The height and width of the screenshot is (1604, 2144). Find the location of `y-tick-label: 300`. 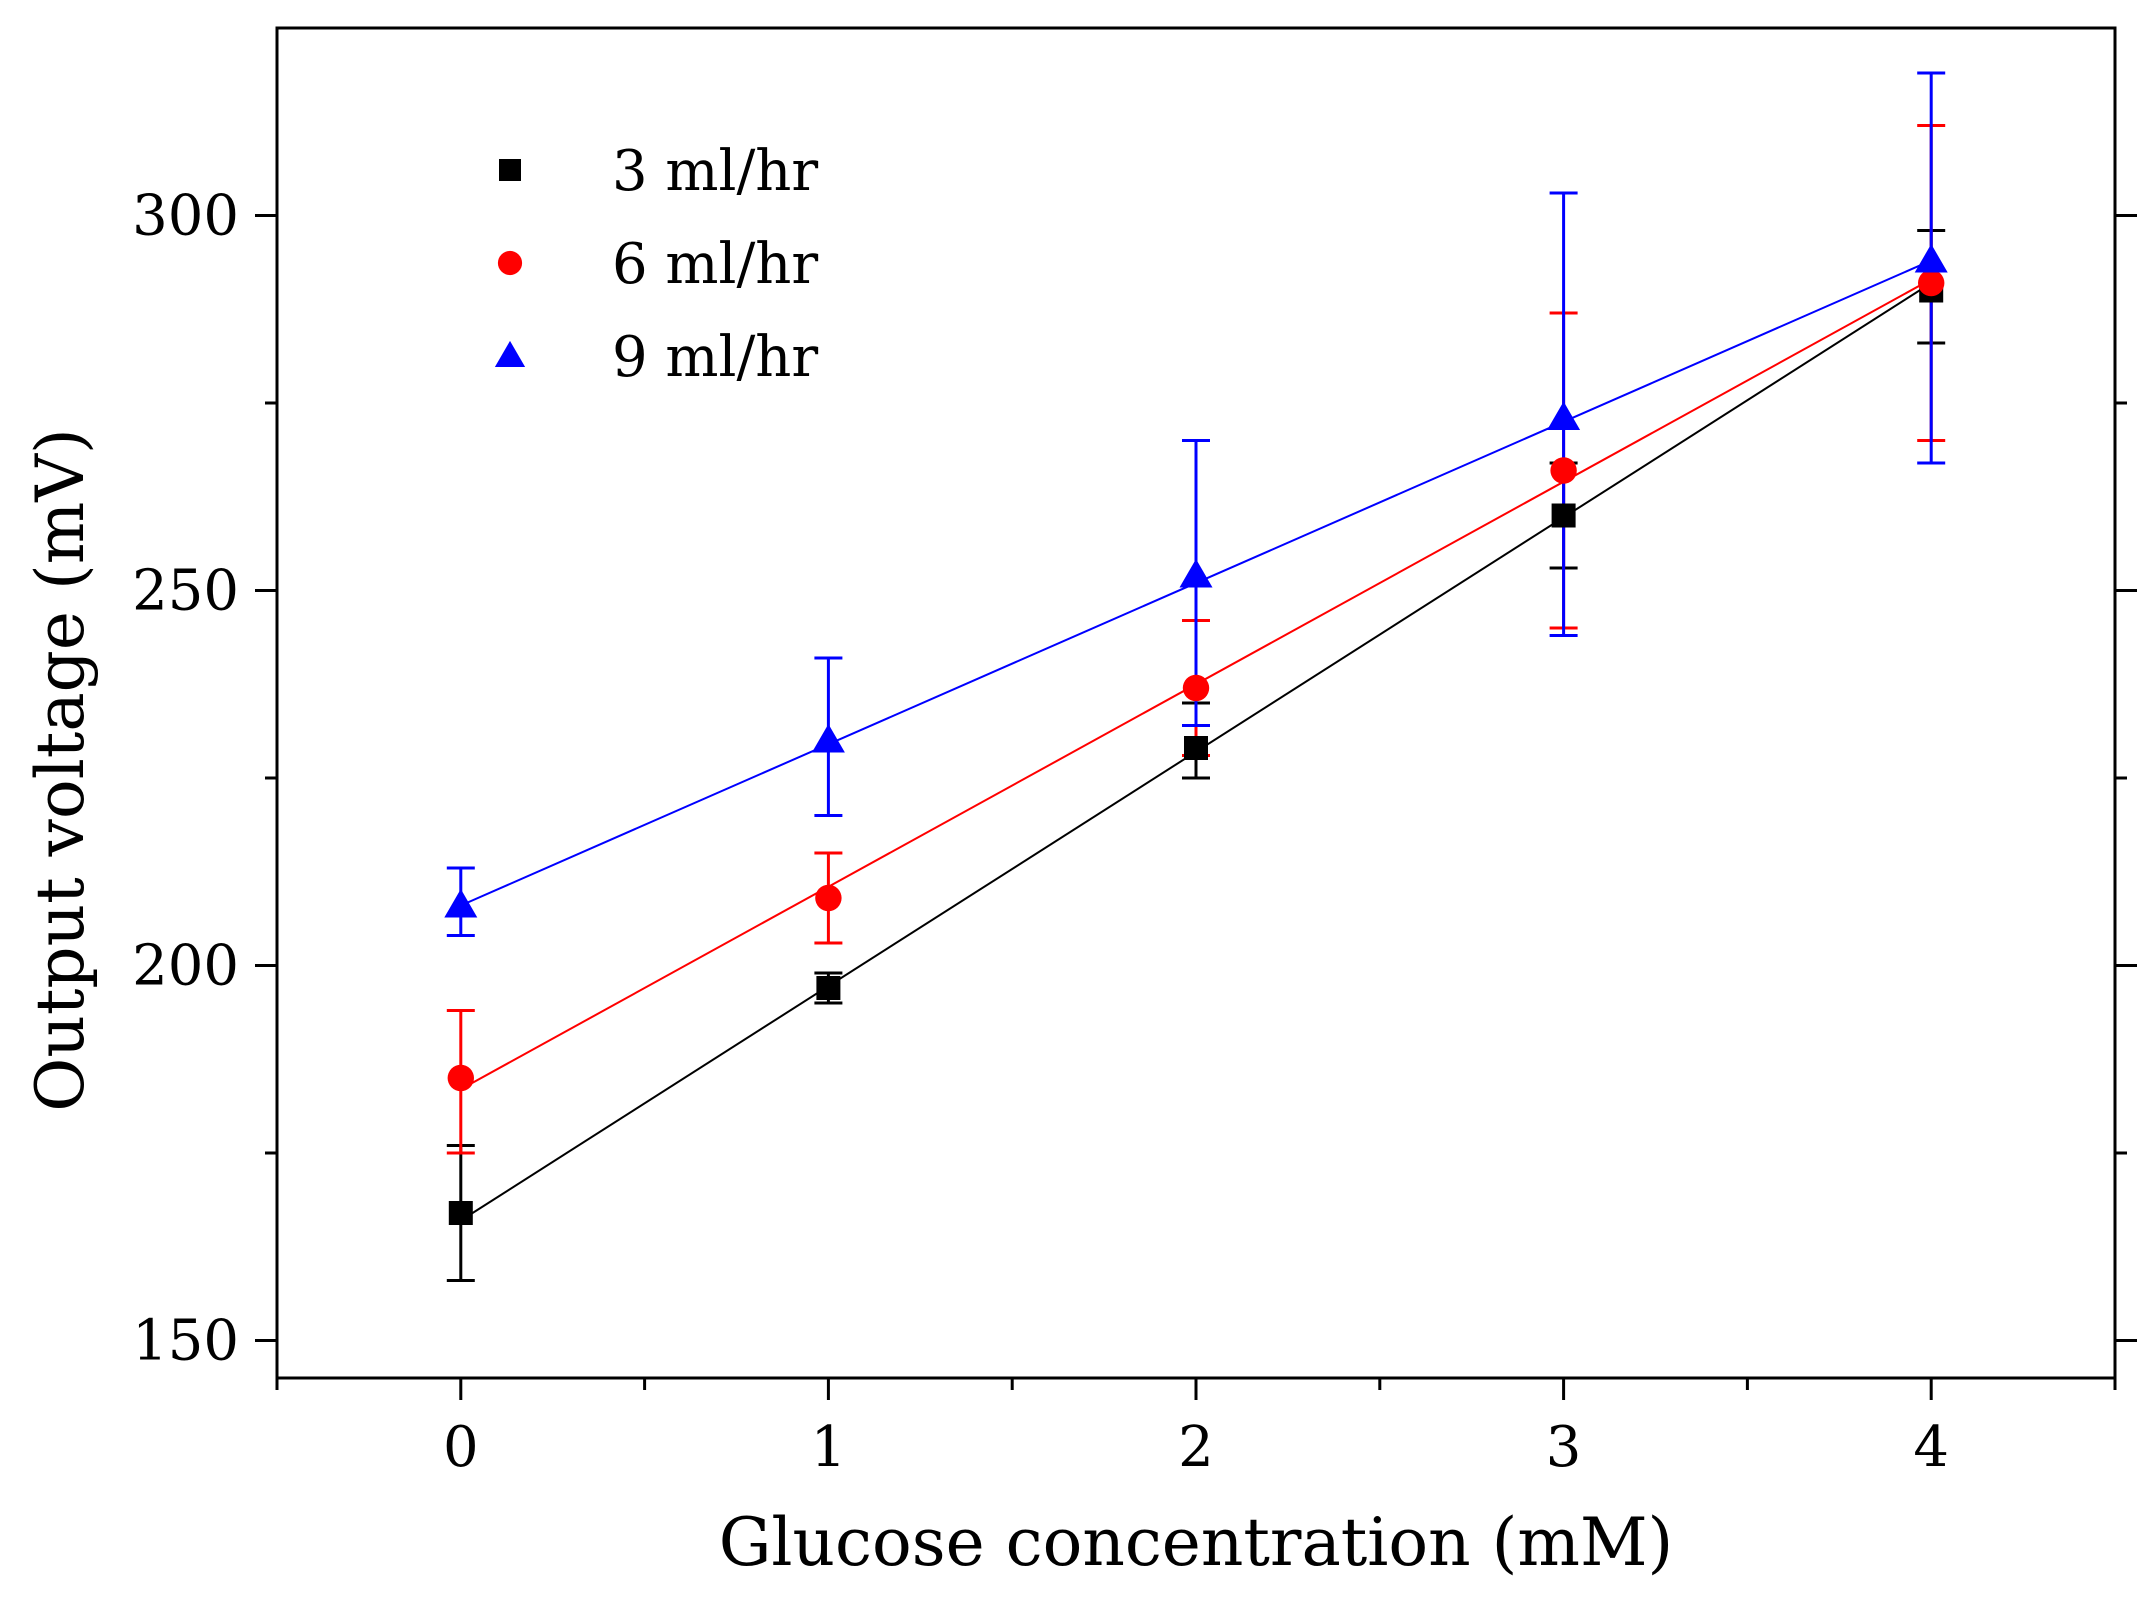

y-tick-label: 300 is located at coordinates (185, 216).